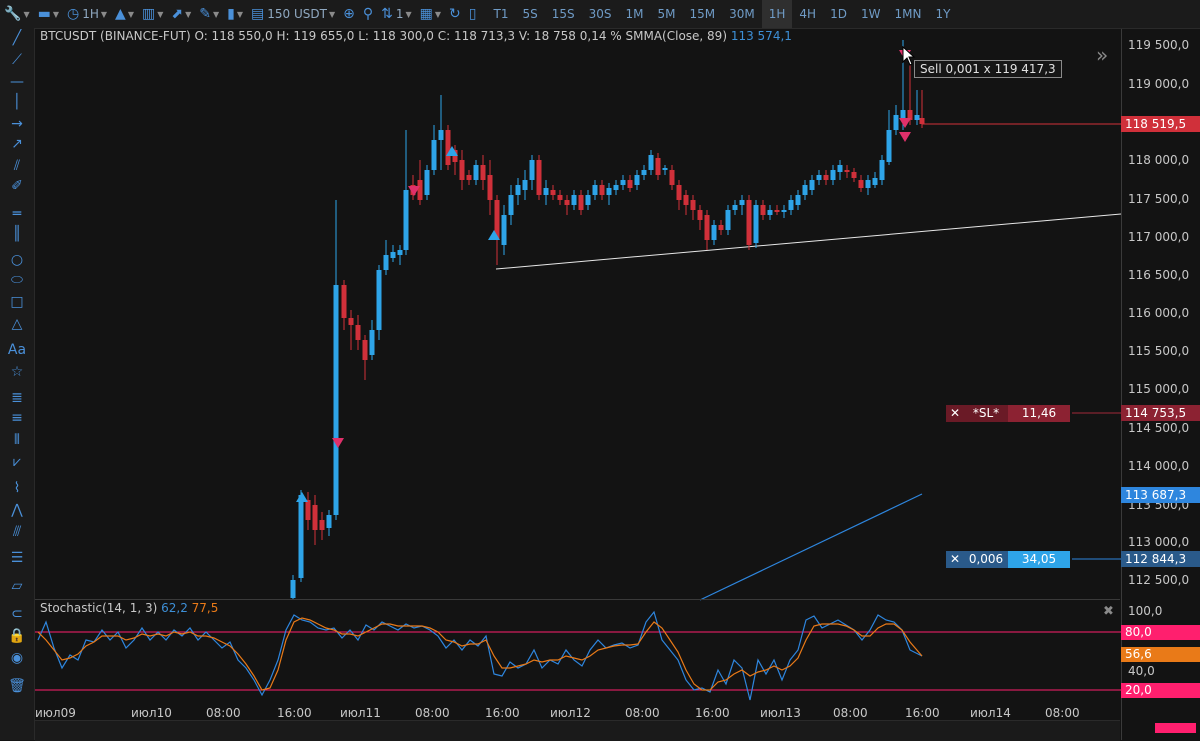 Image resolution: width=1200 pixels, height=741 pixels. I want to click on close-sl-icon: ✕, so click(955, 413).